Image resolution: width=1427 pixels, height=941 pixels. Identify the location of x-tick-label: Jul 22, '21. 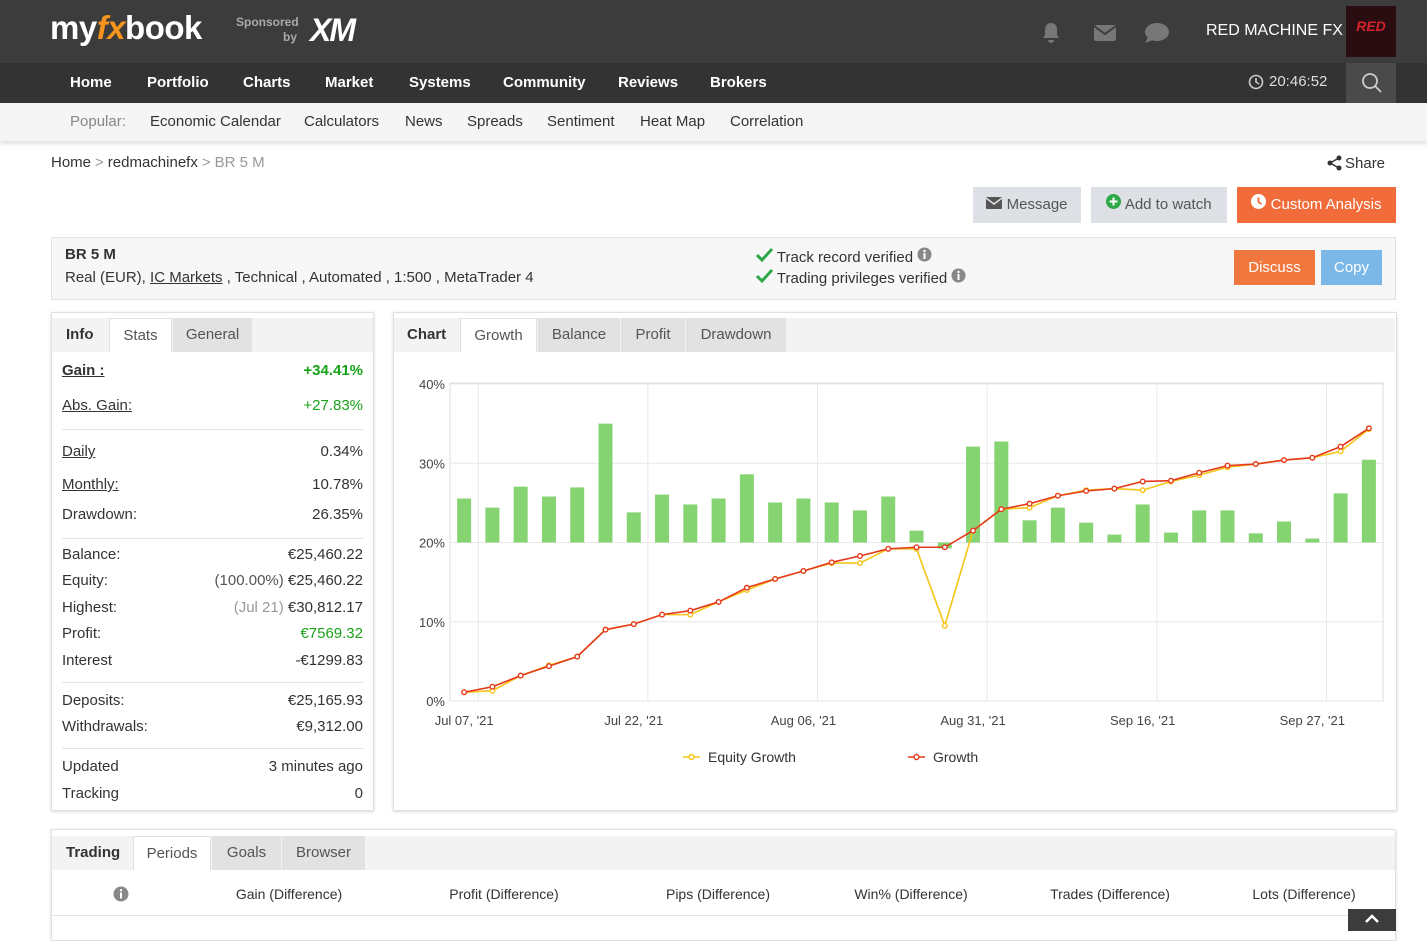
(633, 720).